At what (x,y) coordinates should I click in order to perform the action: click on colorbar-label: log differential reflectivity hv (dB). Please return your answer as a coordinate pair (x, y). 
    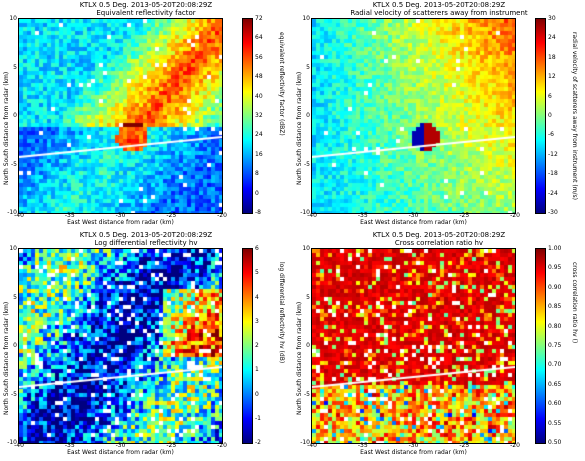
    Looking at the image, I should click on (281, 313).